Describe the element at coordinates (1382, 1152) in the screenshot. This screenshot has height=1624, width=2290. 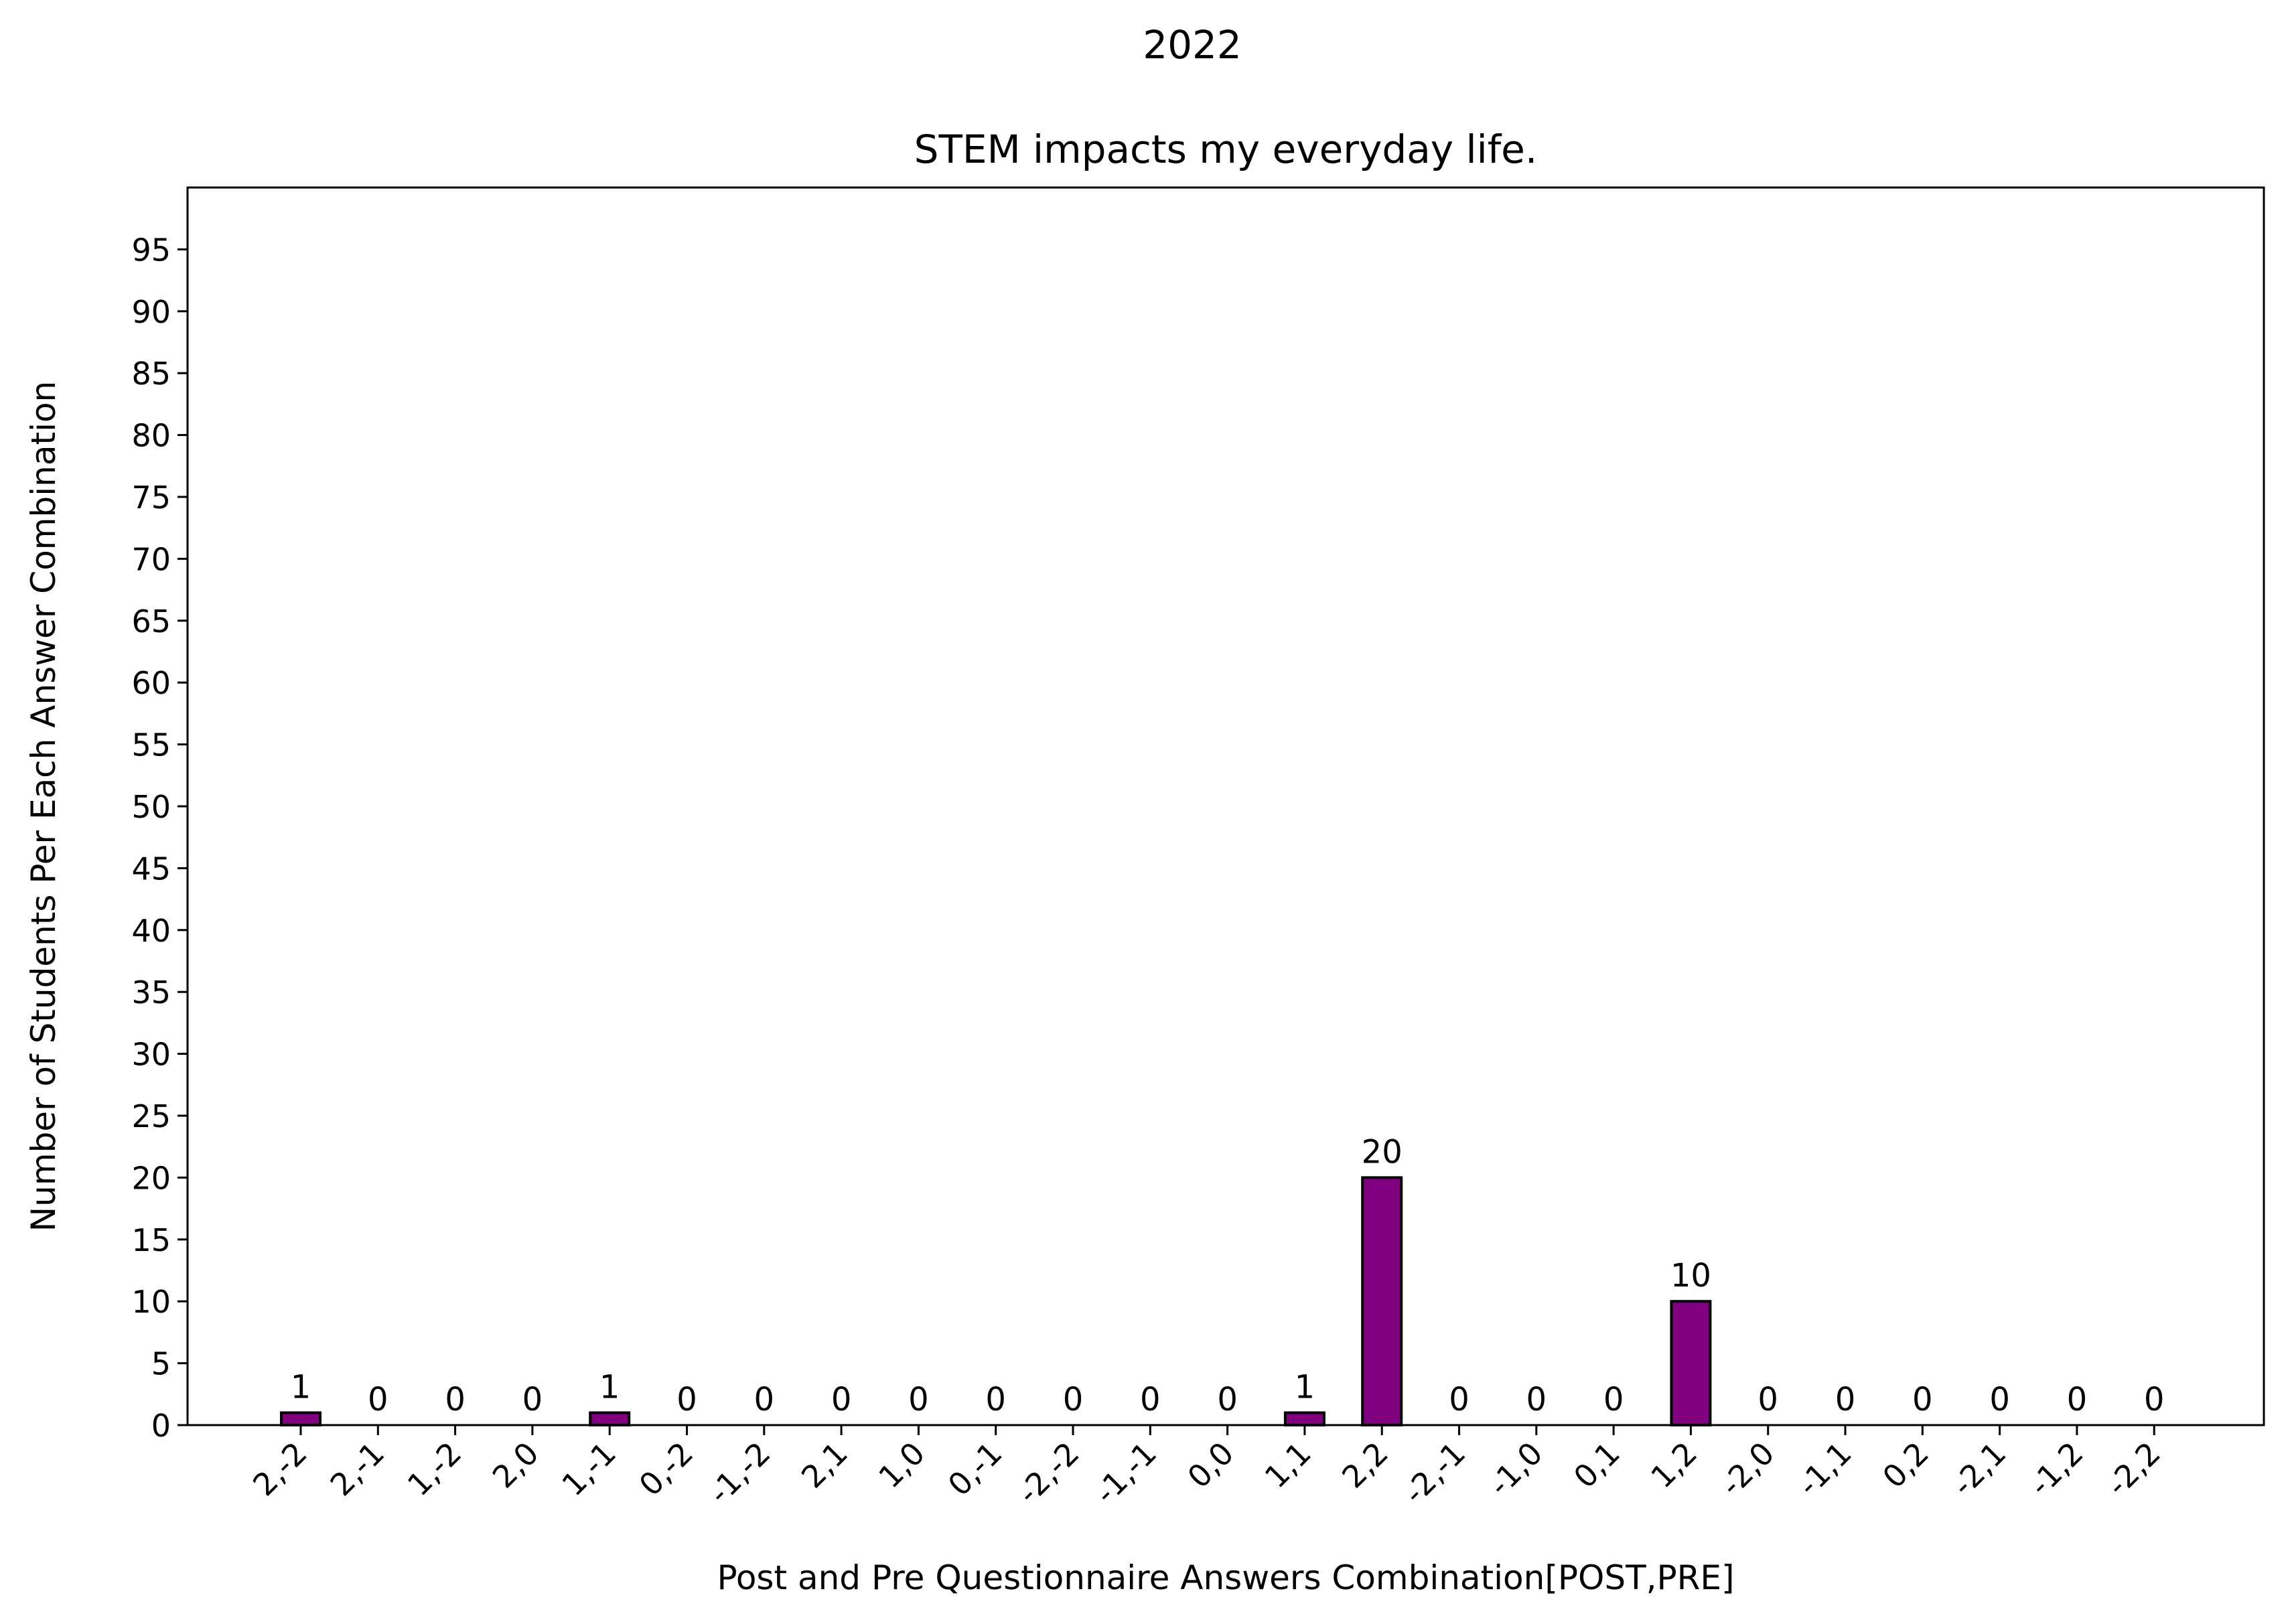
I see `bar-value-label: 20` at that location.